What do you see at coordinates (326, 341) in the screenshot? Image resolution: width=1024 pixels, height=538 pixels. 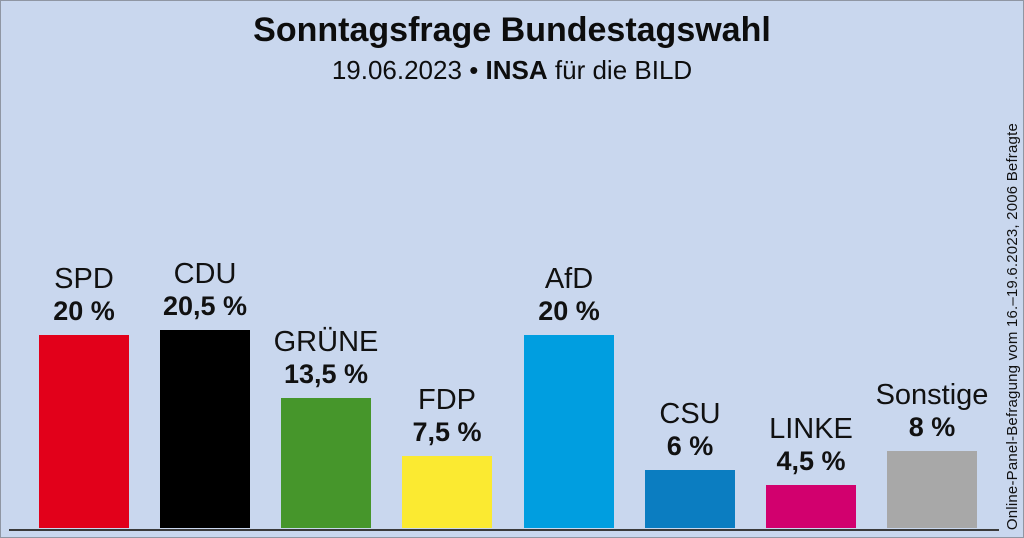 I see `party-name-gruene: GRÜNE` at bounding box center [326, 341].